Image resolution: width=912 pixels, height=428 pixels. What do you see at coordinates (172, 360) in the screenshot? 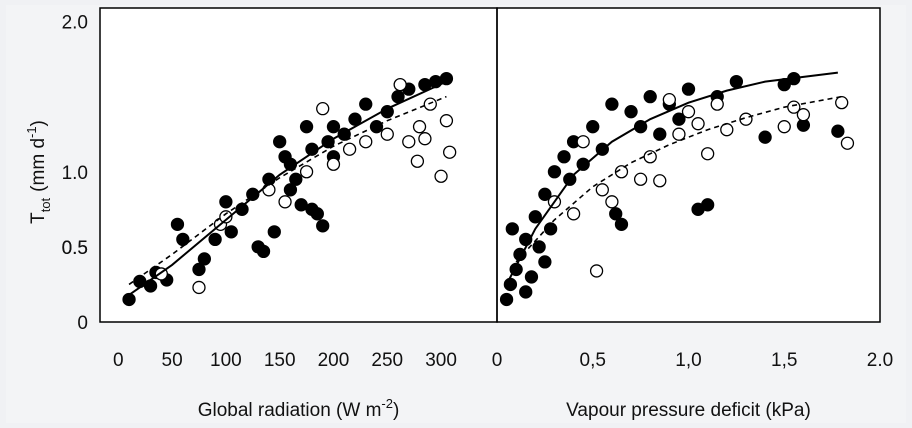
I see `x-tick-label: 50` at bounding box center [172, 360].